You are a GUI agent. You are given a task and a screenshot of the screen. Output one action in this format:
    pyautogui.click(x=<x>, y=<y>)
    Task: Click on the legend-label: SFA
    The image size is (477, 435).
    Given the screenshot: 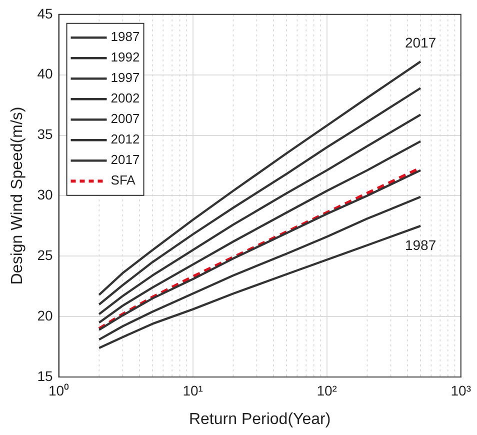 What is the action you would take?
    pyautogui.click(x=123, y=180)
    